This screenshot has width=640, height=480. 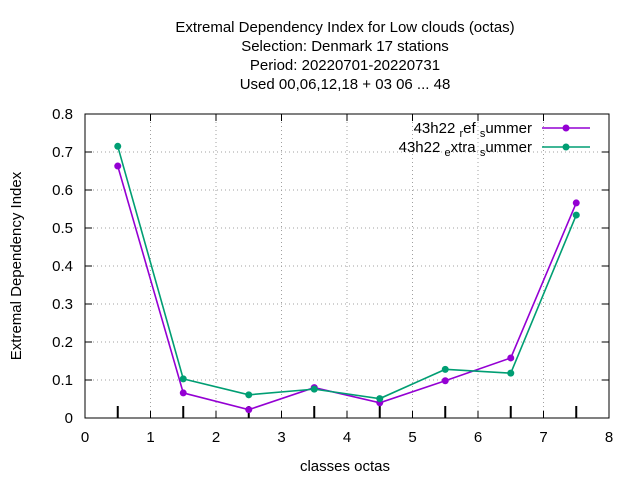 I want to click on y-tick-label: 0.8, so click(x=62, y=114).